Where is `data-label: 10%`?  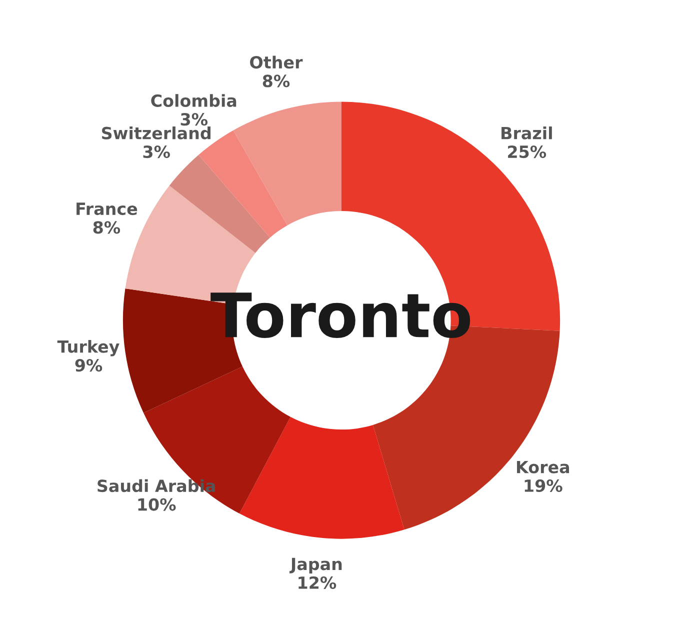
data-label: 10% is located at coordinates (157, 504).